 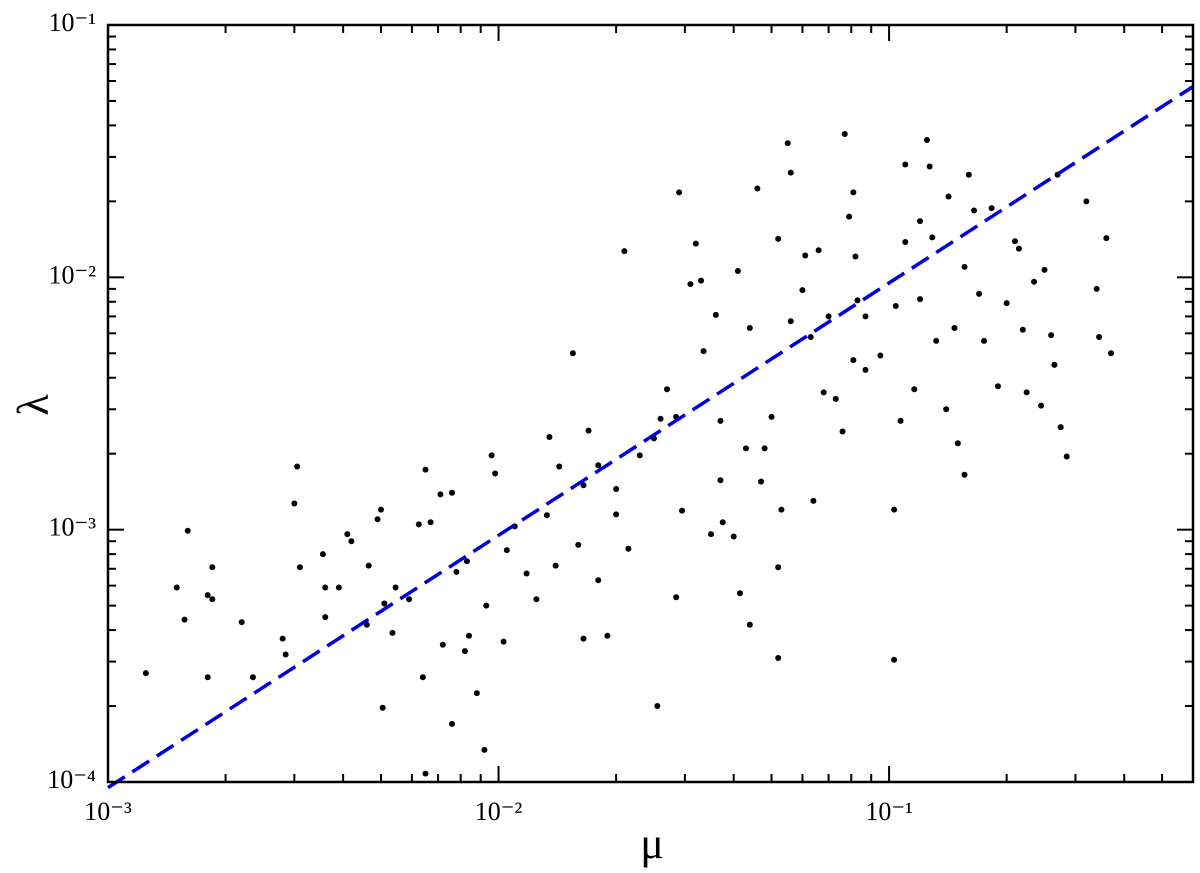 I want to click on y-tick-label: 10⁻³, so click(x=72, y=527).